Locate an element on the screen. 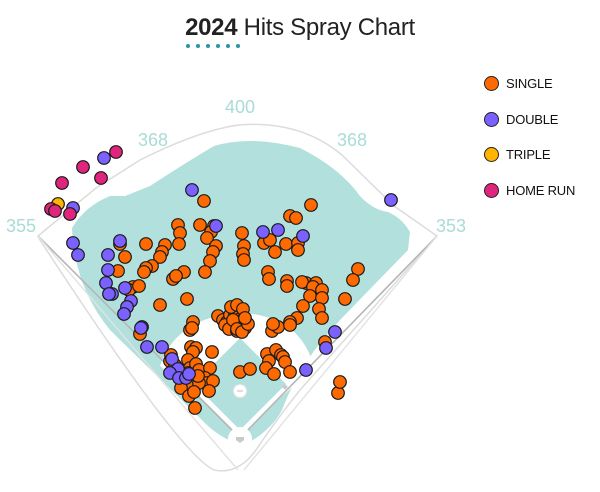  legend: SINGLE DOUBLE TRIPLE HOME RUN is located at coordinates (529, 137).